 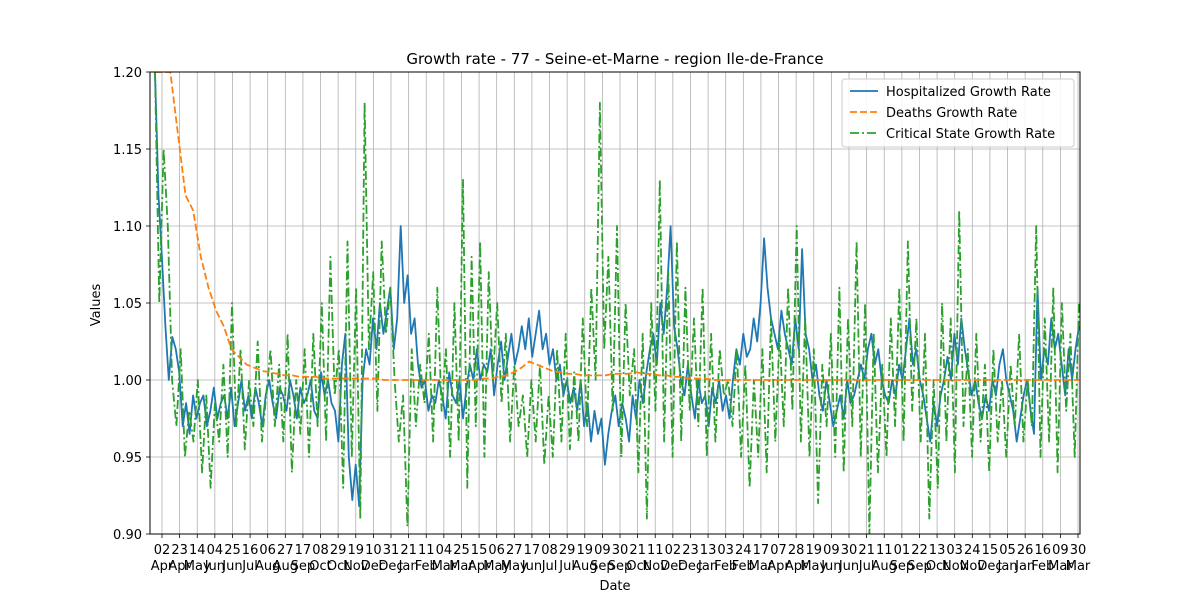 What do you see at coordinates (373, 550) in the screenshot?
I see `x-tick-label-day: 10` at bounding box center [373, 550].